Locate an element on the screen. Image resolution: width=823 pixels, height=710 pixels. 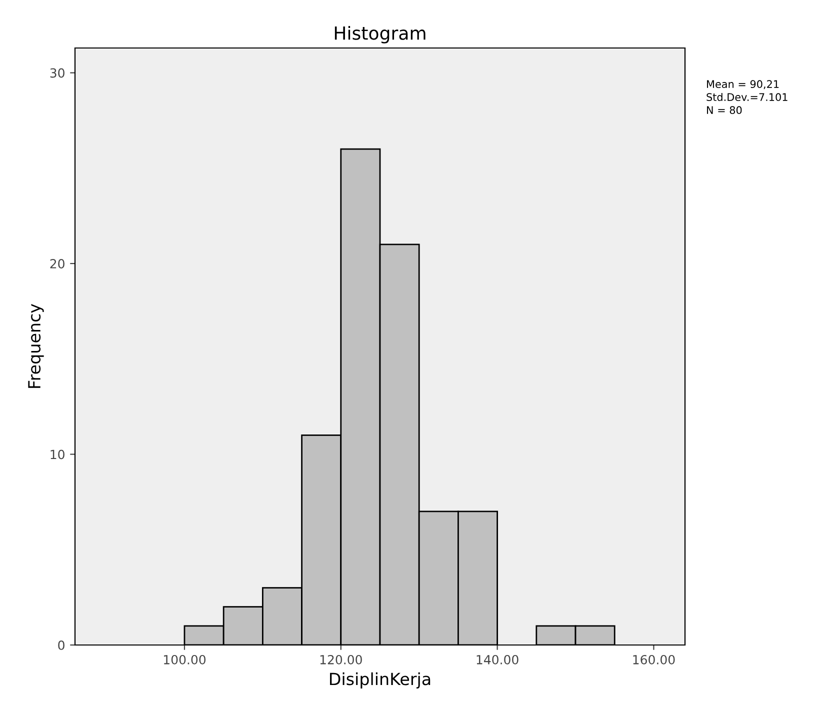
x-tick-label: 120.00 is located at coordinates (341, 659).